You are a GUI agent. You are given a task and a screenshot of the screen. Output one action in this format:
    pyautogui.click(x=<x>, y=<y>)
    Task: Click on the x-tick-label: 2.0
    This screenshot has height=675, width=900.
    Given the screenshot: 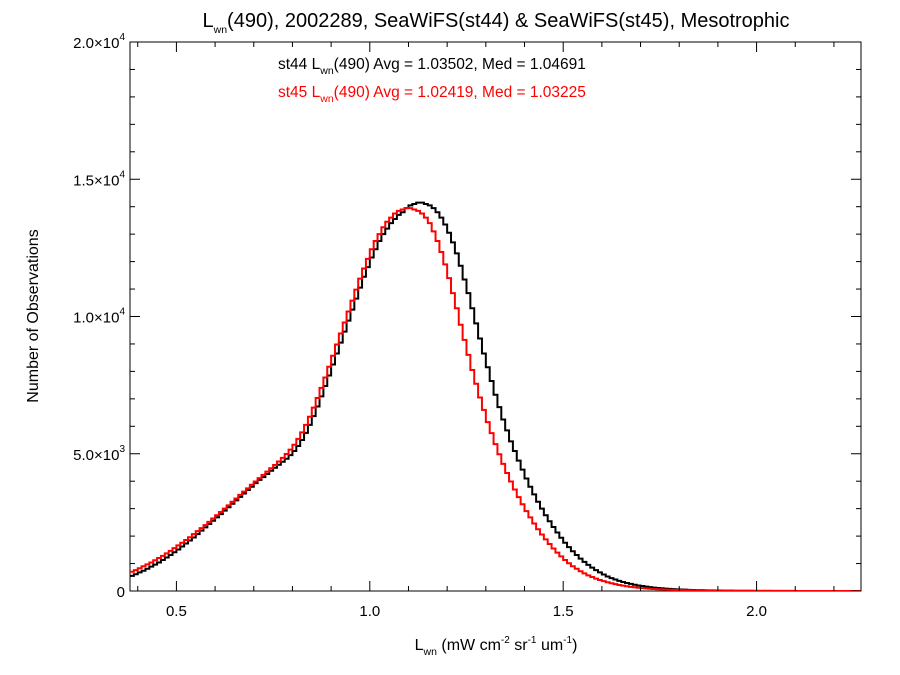 What is the action you would take?
    pyautogui.click(x=756, y=611)
    